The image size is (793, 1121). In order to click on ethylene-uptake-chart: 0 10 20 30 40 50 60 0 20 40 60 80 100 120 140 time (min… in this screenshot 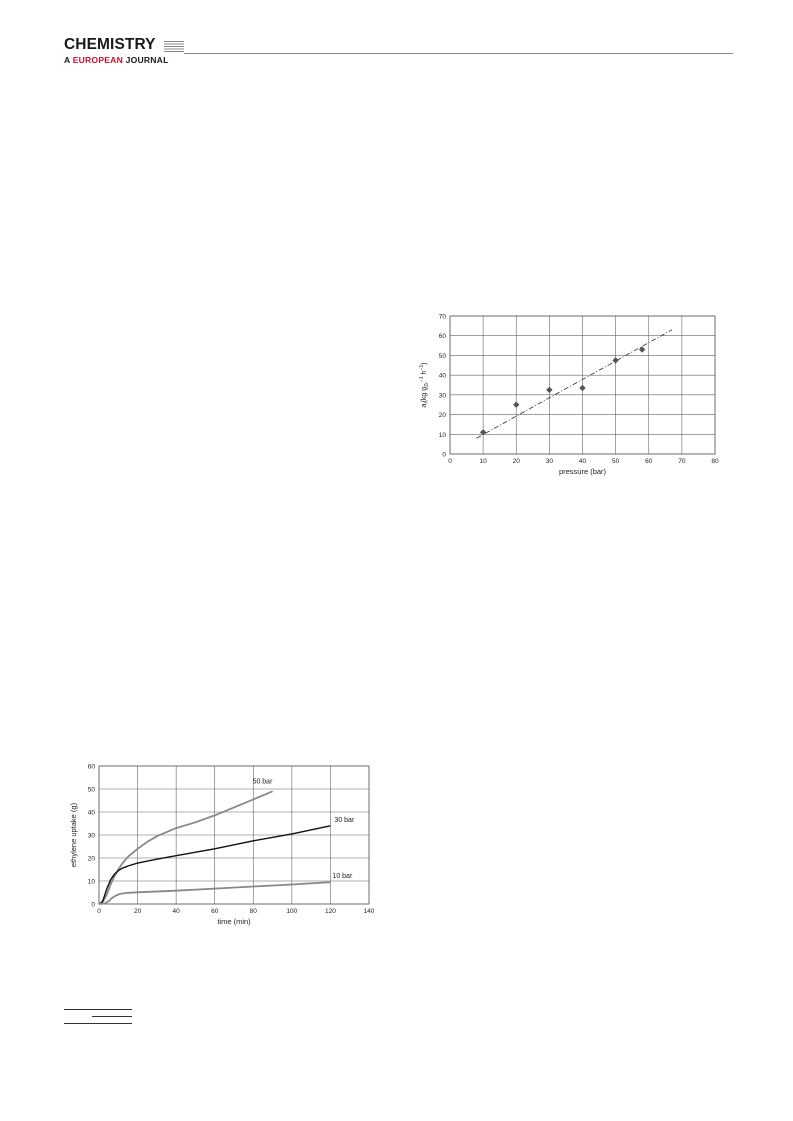, I will do `click(222, 845)`.